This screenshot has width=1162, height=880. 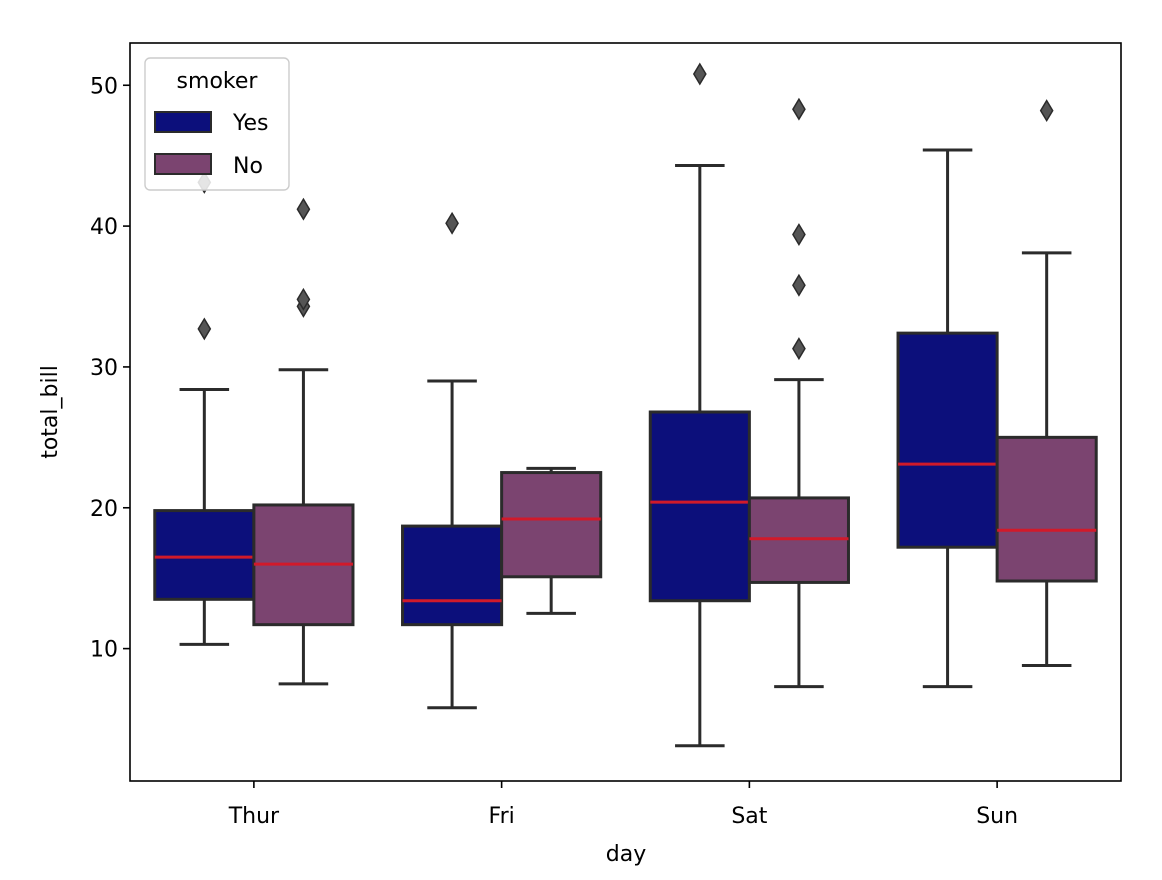 What do you see at coordinates (104, 86) in the screenshot?
I see `y-tick-label: 50` at bounding box center [104, 86].